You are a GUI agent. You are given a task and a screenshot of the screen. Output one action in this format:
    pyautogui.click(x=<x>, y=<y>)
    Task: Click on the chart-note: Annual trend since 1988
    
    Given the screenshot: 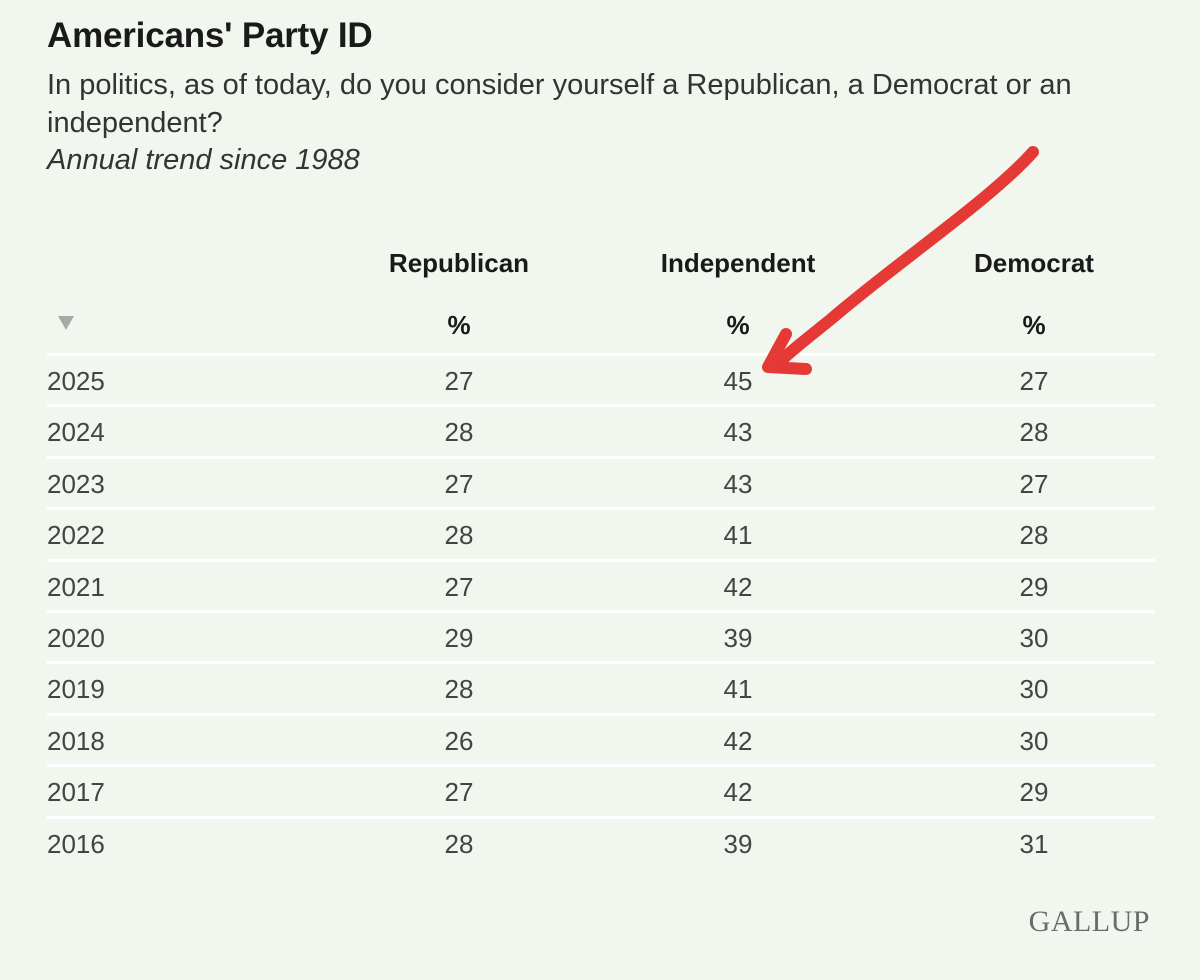 What is the action you would take?
    pyautogui.click(x=203, y=160)
    